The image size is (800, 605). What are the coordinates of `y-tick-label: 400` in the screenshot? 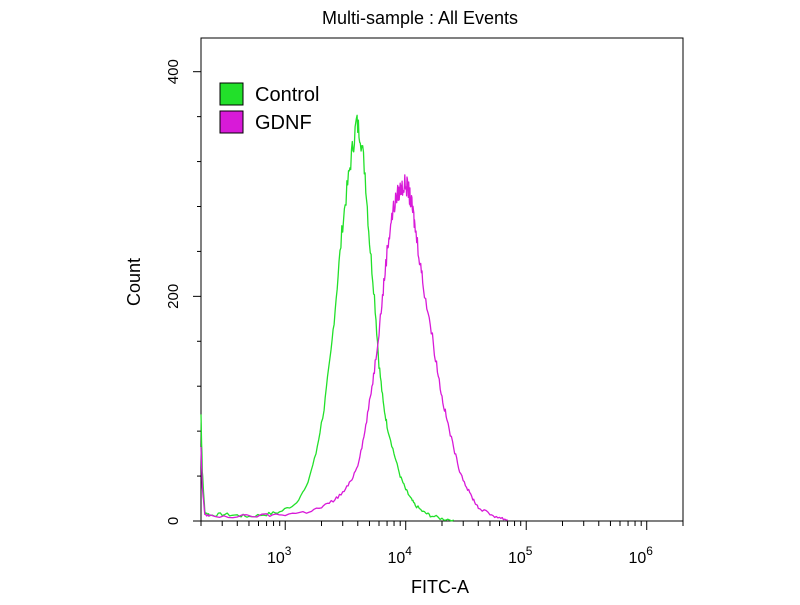 It's located at (173, 71).